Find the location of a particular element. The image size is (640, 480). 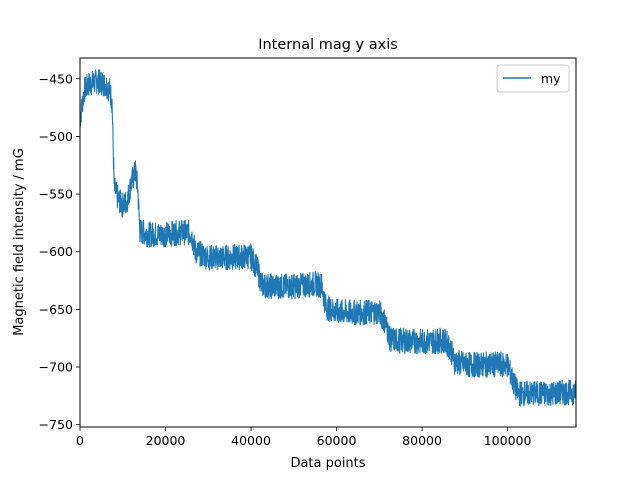

y-tick-label: −500 is located at coordinates (56, 136).